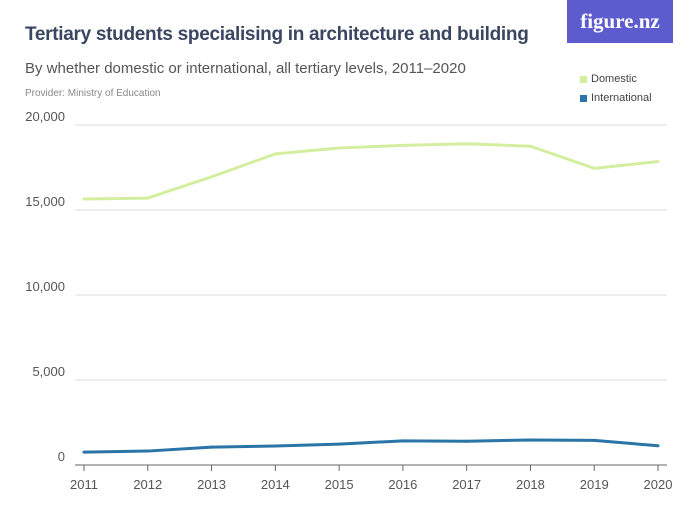  I want to click on y-tick-label: 5,000, so click(48, 371).